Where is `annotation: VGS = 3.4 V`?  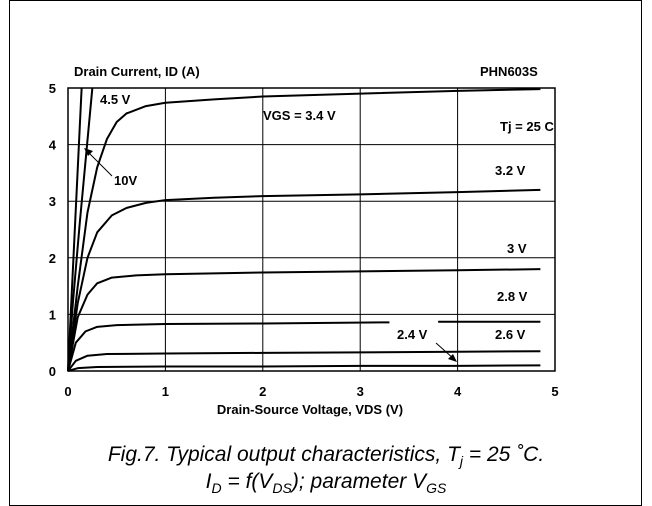 annotation: VGS = 3.4 V is located at coordinates (299, 115).